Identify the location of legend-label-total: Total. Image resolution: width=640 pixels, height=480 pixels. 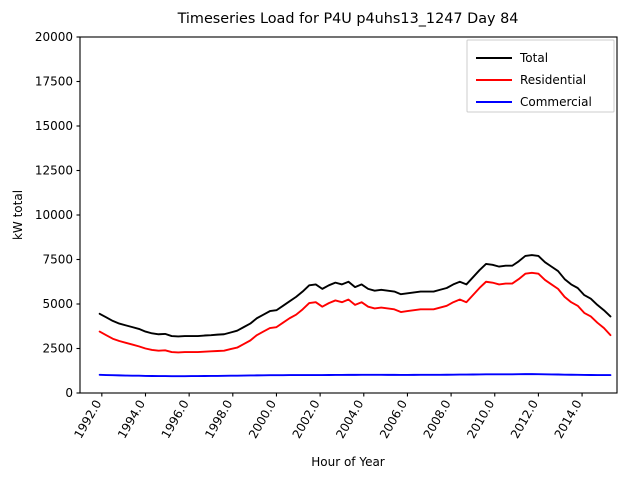
(533, 58).